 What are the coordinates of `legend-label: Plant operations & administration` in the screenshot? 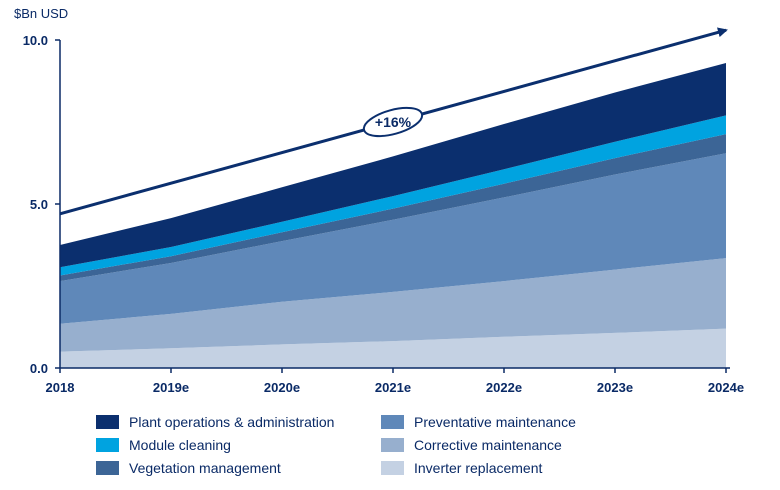 It's located at (232, 422).